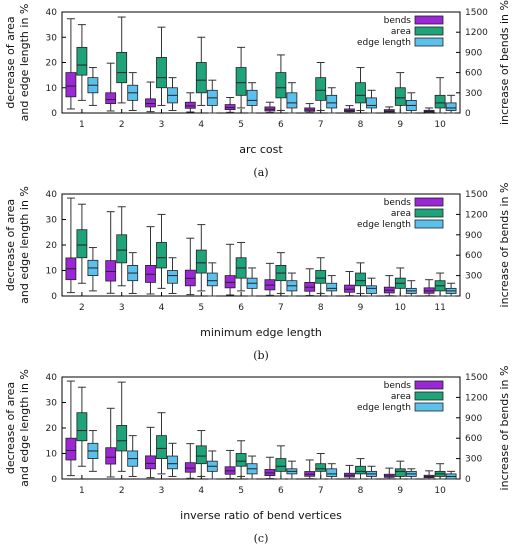 The height and width of the screenshot is (550, 518). Describe the element at coordinates (260, 172) in the screenshot. I see `panel-caption: (a)` at that location.